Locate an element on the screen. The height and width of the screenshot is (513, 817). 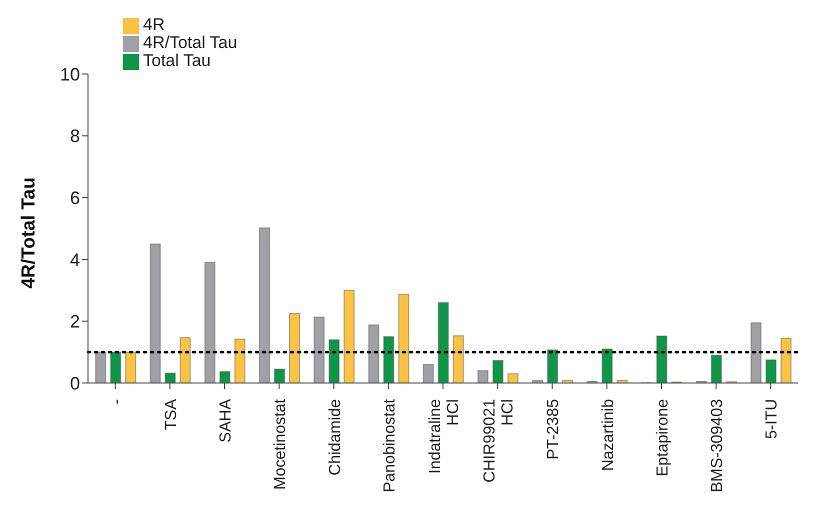
y-axis-title: 4R/Total Tau is located at coordinates (29, 232).